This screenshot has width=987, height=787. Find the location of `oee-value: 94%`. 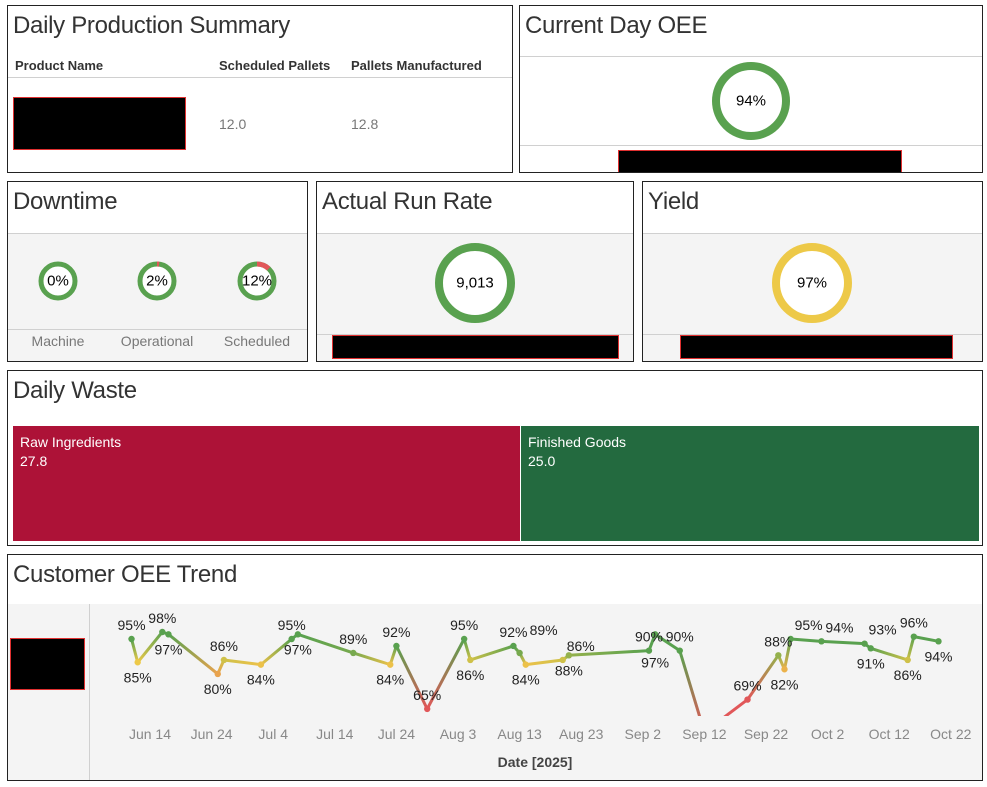

oee-value: 94% is located at coordinates (751, 101).